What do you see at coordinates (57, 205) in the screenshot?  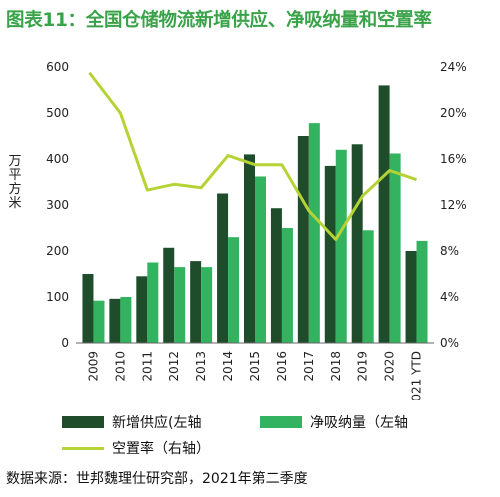 I see `y-tick-label: 300` at bounding box center [57, 205].